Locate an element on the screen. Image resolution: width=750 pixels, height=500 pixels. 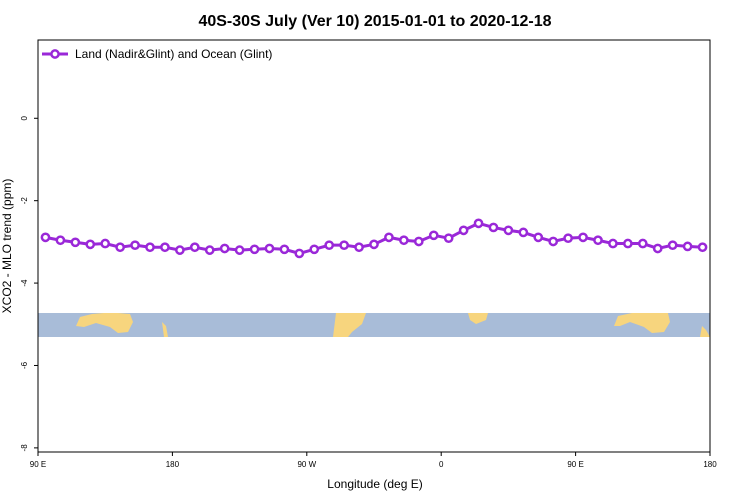
y-tick-label: -4 is located at coordinates (24, 283).